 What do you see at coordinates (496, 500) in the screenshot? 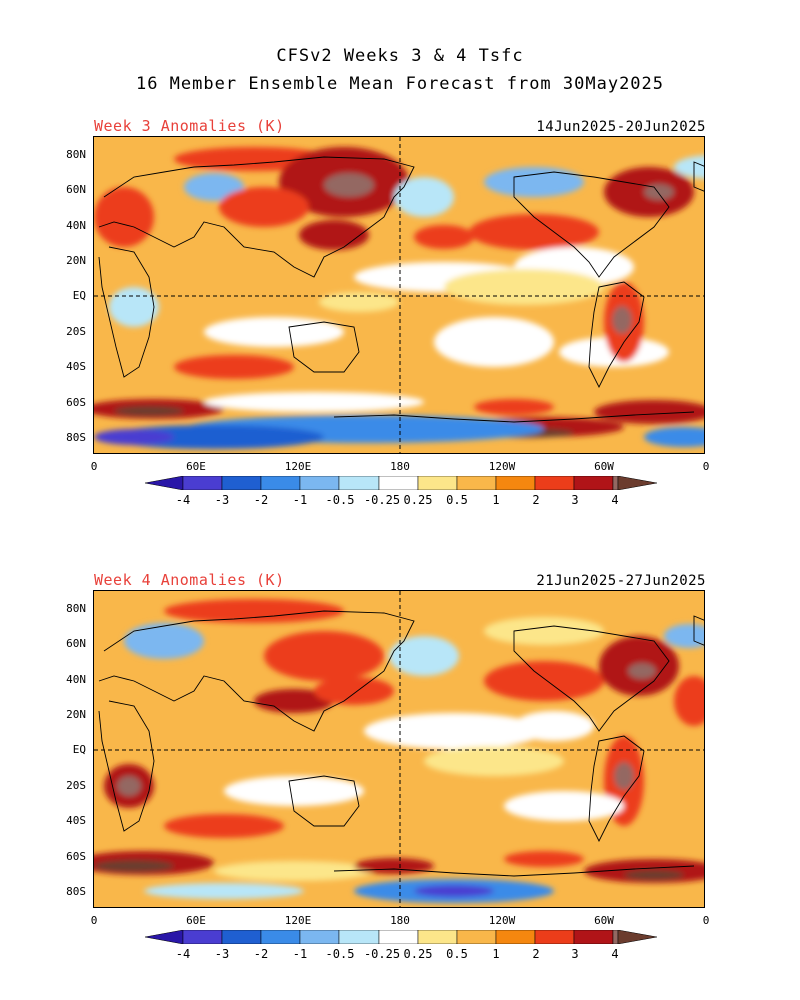
I see `panel1-cbar-label-1: 1` at bounding box center [496, 500].